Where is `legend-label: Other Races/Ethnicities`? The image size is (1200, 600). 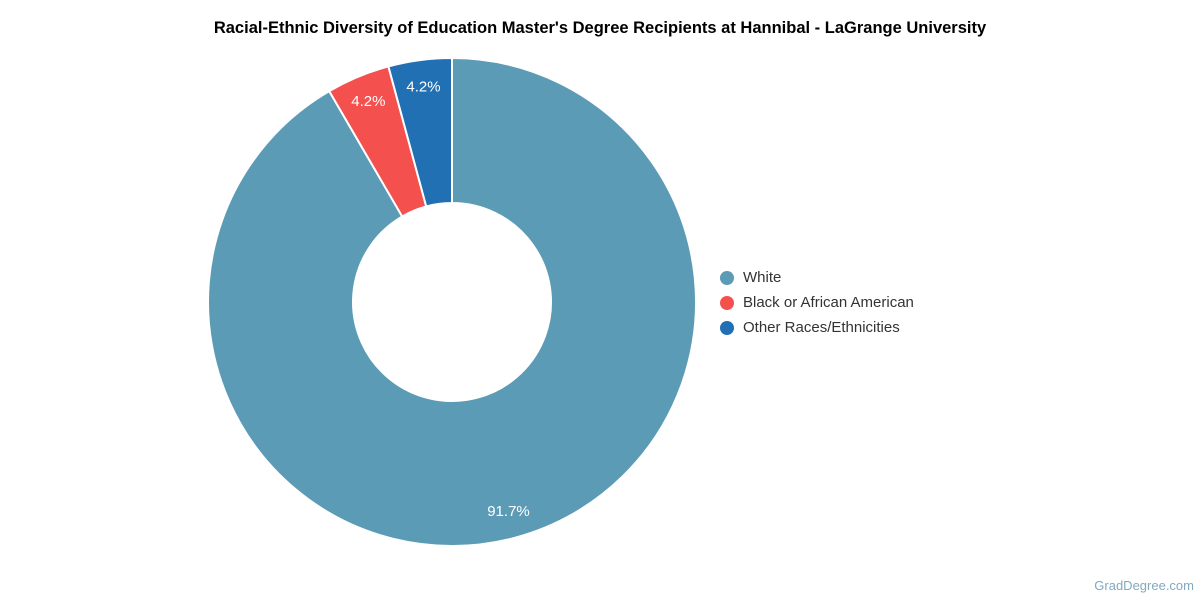
legend-label: Other Races/Ethnicities is located at coordinates (821, 327).